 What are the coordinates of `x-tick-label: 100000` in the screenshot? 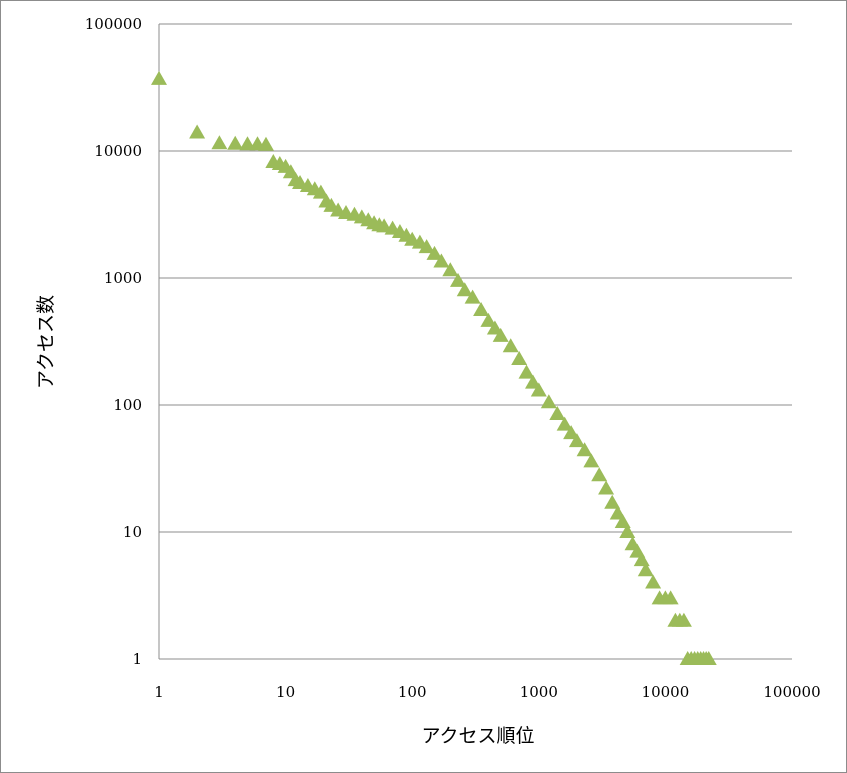 It's located at (791, 692).